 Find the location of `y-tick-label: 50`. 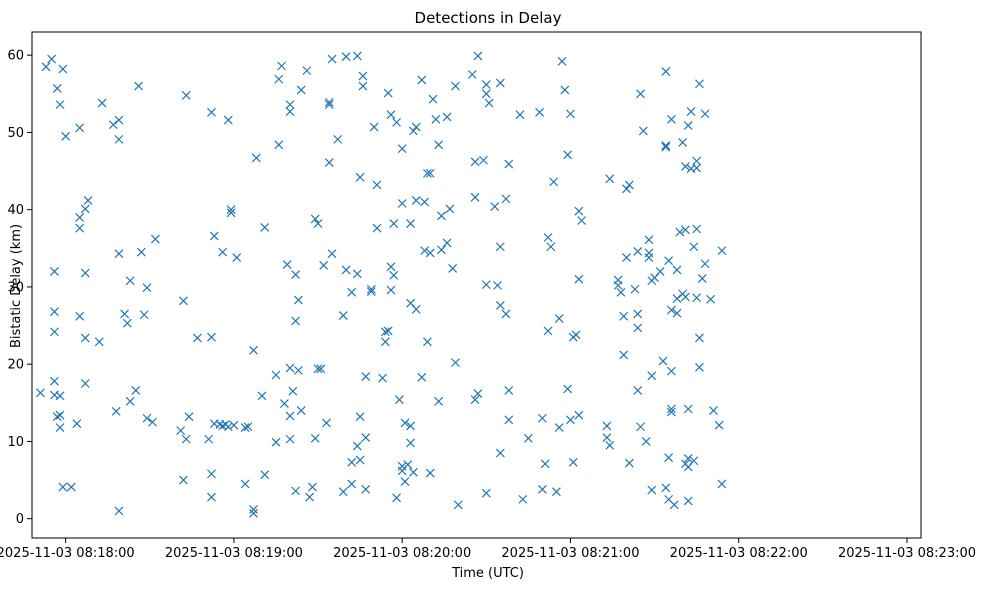

y-tick-label: 50 is located at coordinates (15, 133).